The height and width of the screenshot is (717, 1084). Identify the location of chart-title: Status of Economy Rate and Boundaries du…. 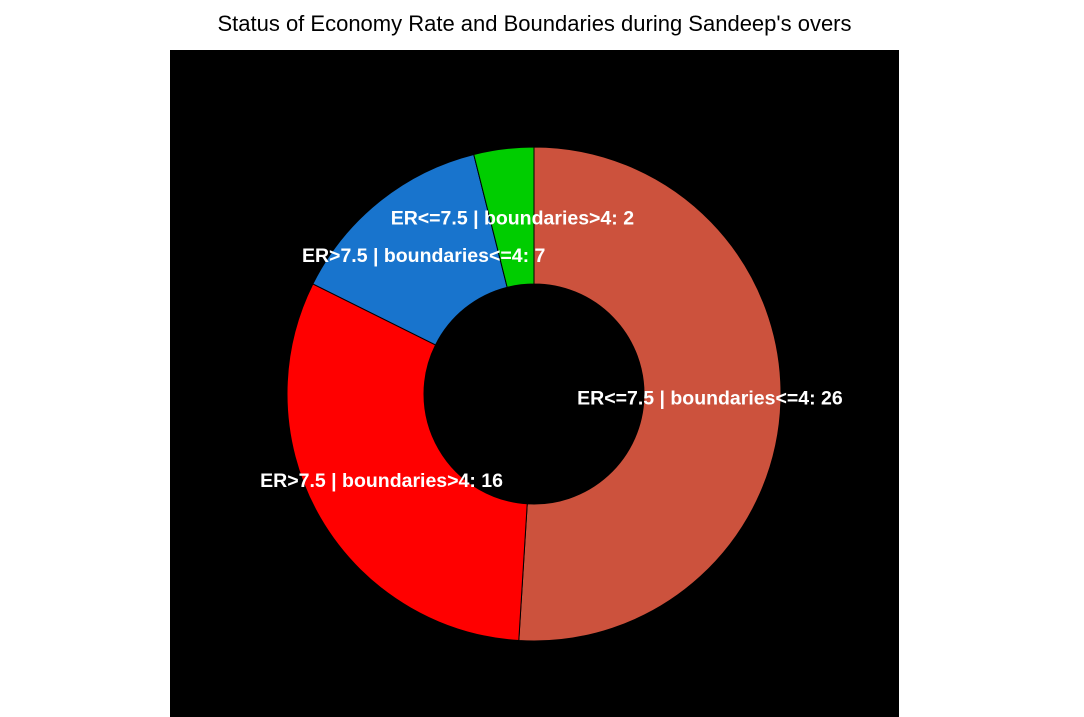
(534, 23).